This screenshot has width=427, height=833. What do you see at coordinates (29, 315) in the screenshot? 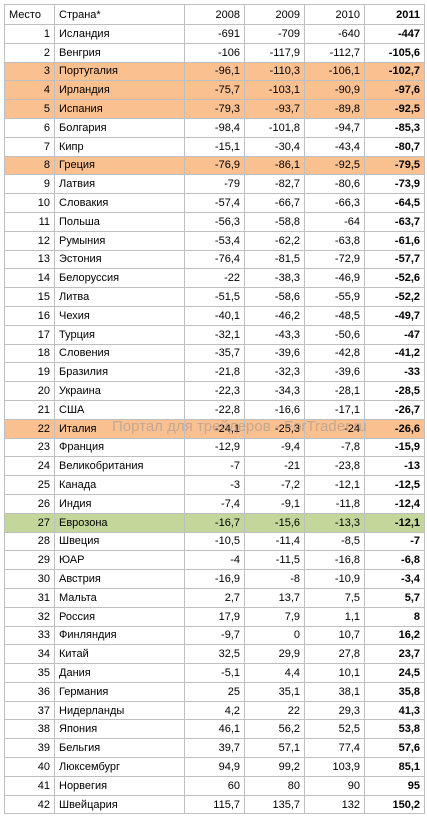
I see `rank-cell: 16` at bounding box center [29, 315].